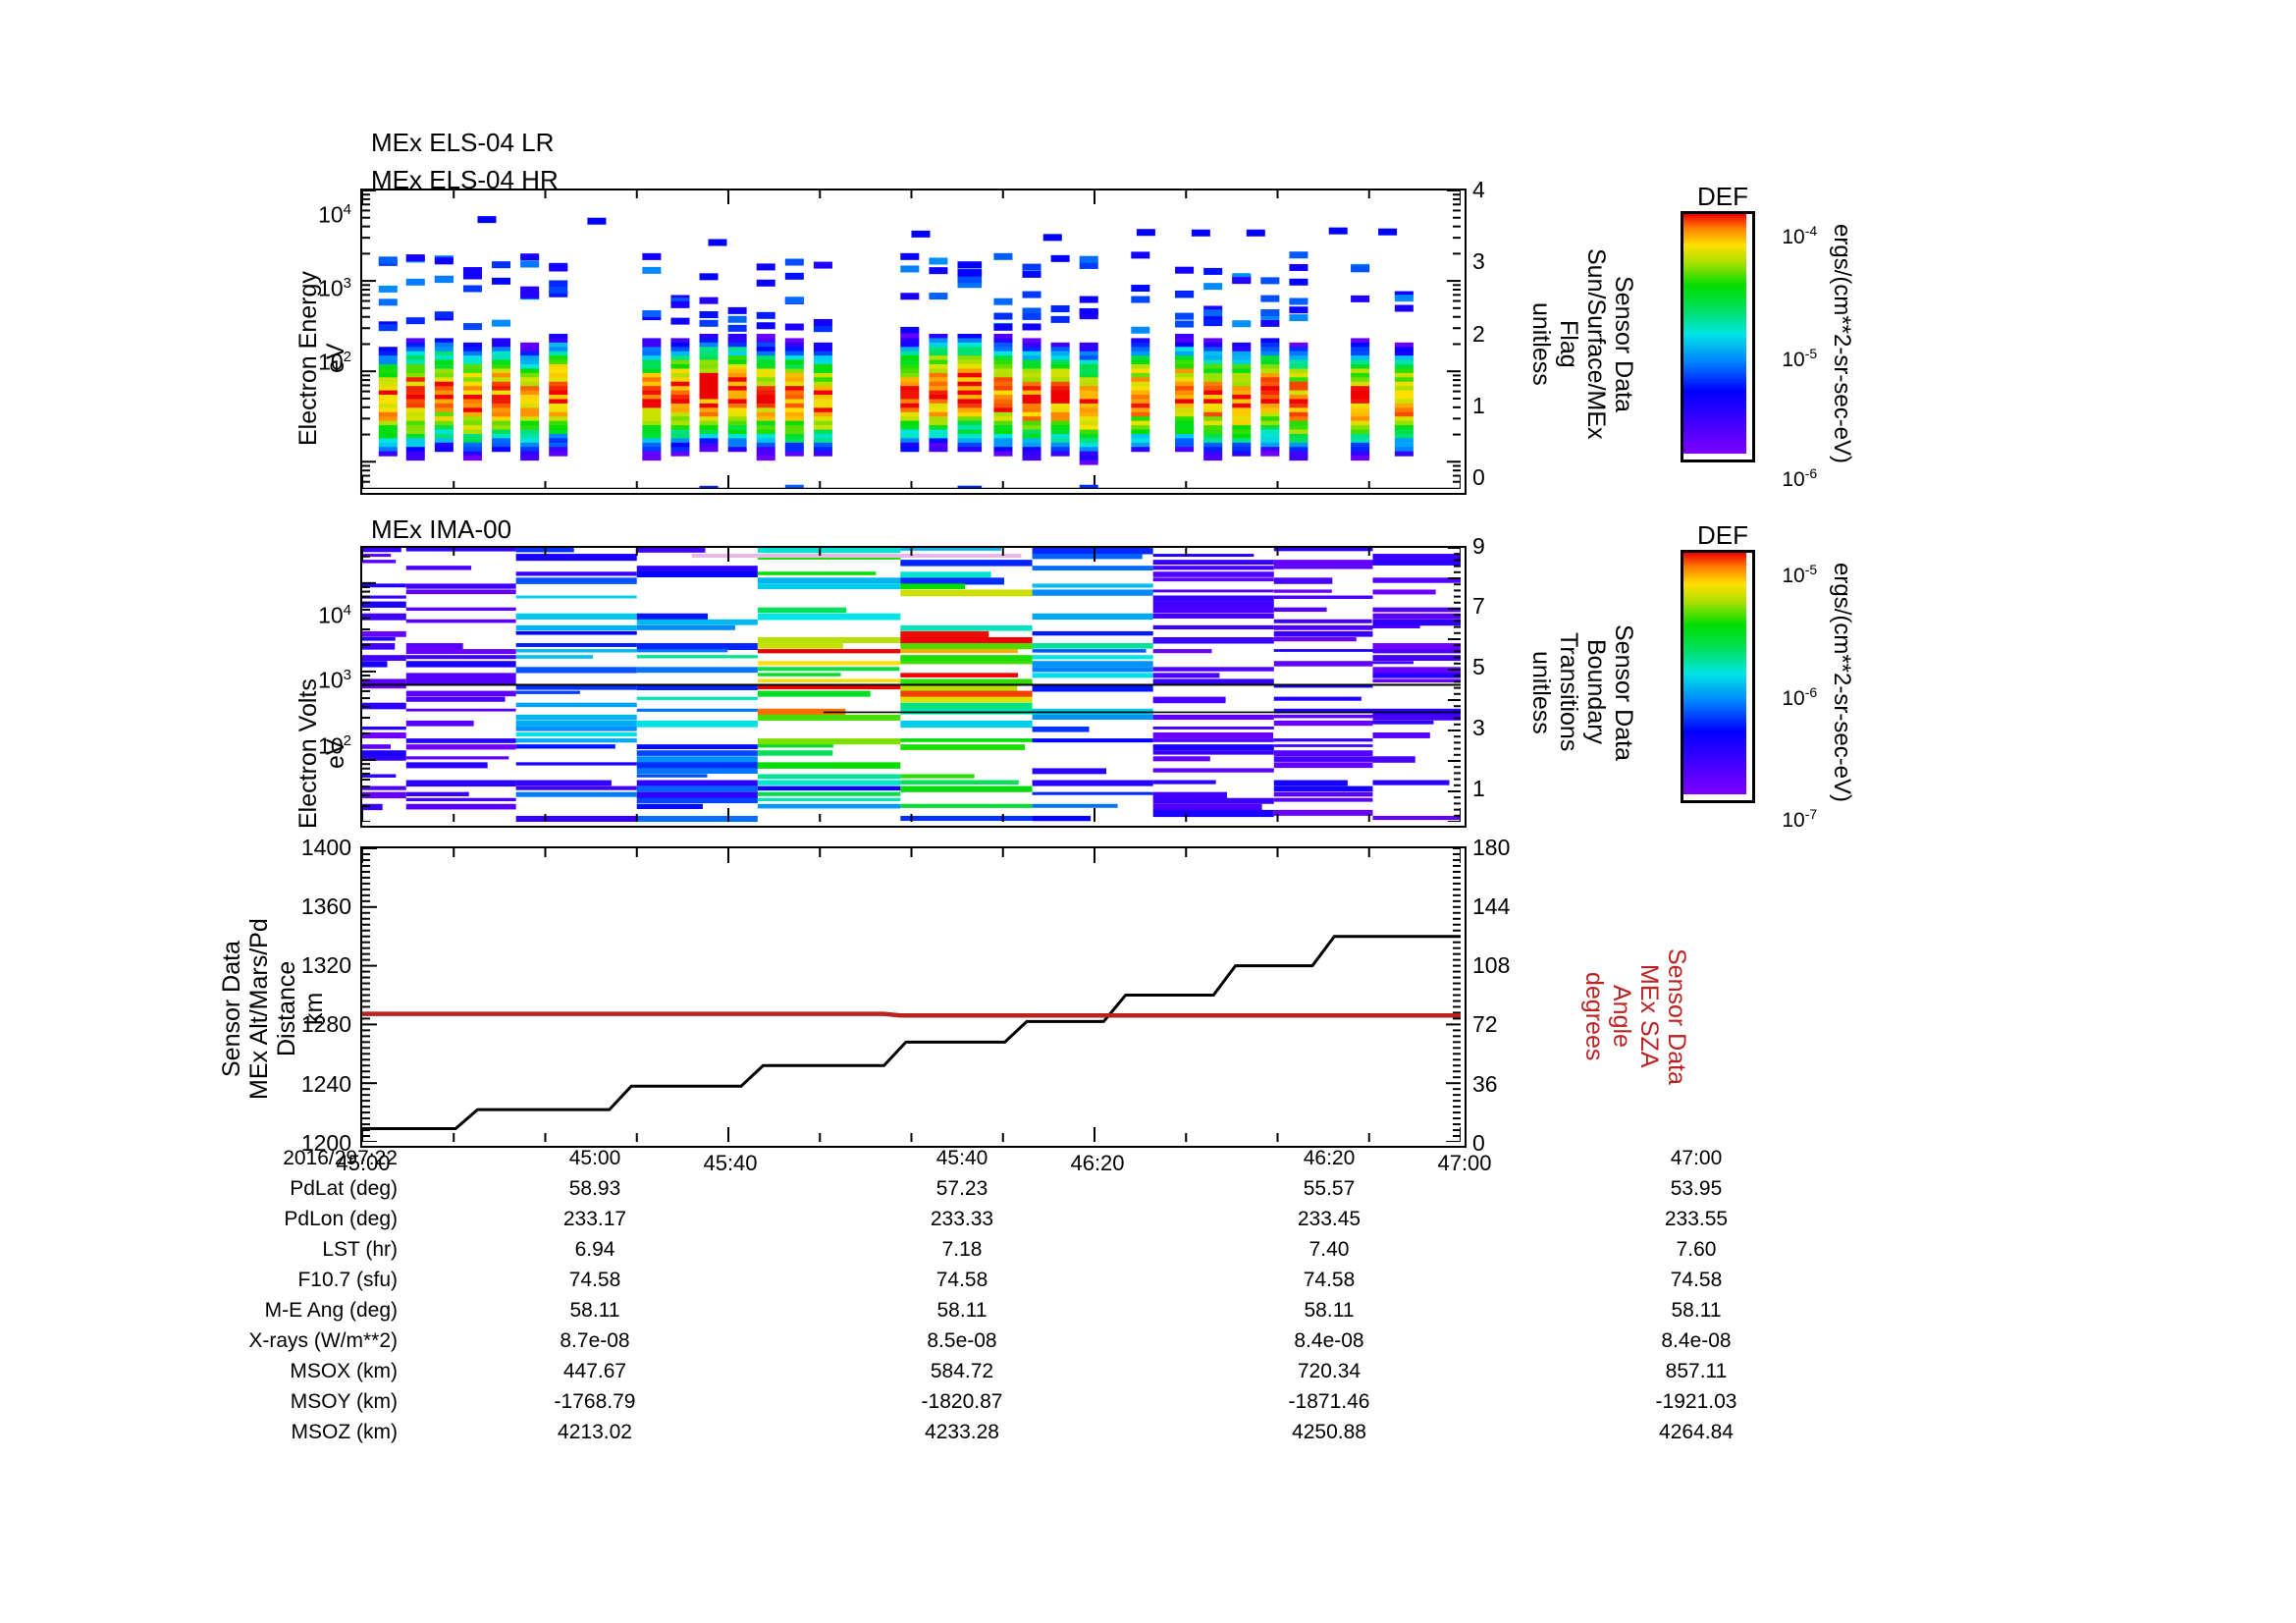  I want to click on alt-right-tick-144: 144, so click(1491, 906).